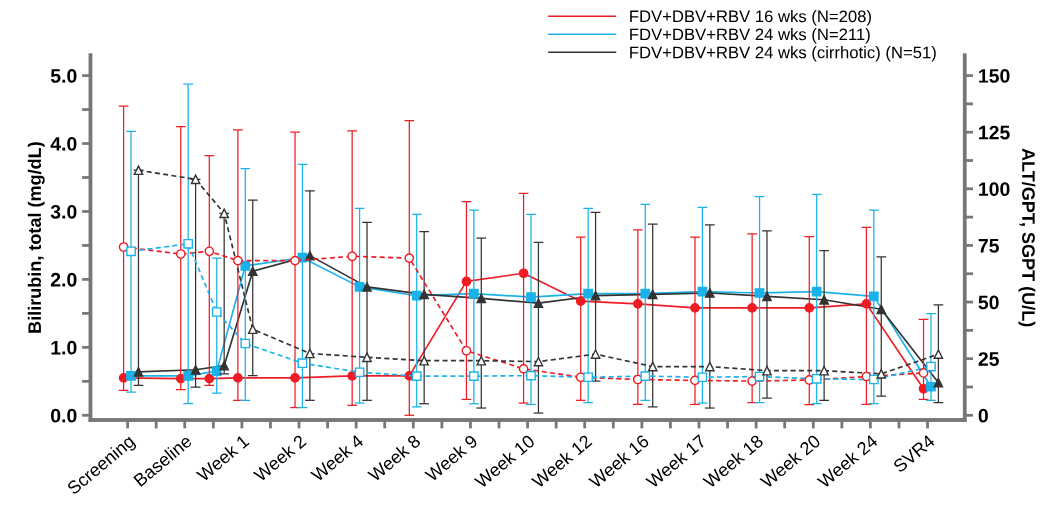  Describe the element at coordinates (994, 132) in the screenshot. I see `y2-tick-label: 125` at that location.